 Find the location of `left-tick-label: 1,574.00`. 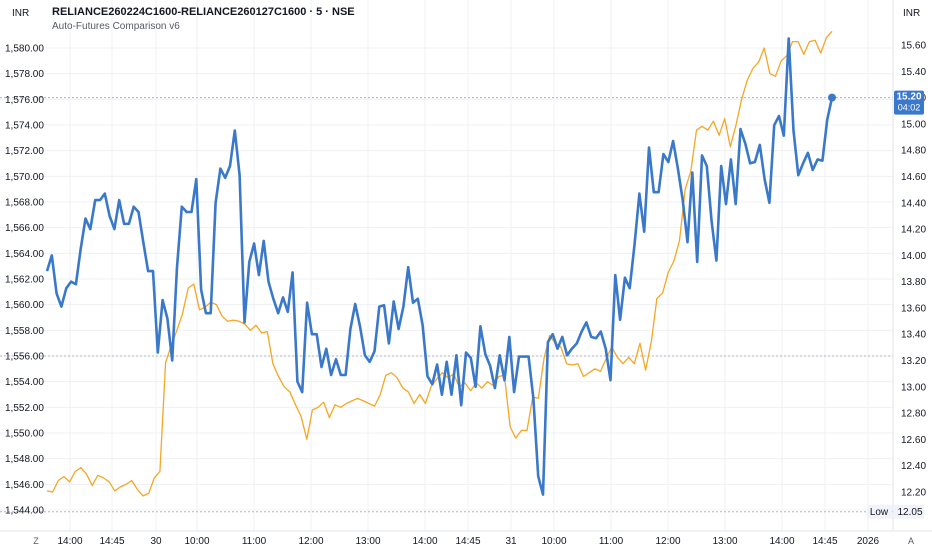

left-tick-label: 1,574.00 is located at coordinates (24, 126).